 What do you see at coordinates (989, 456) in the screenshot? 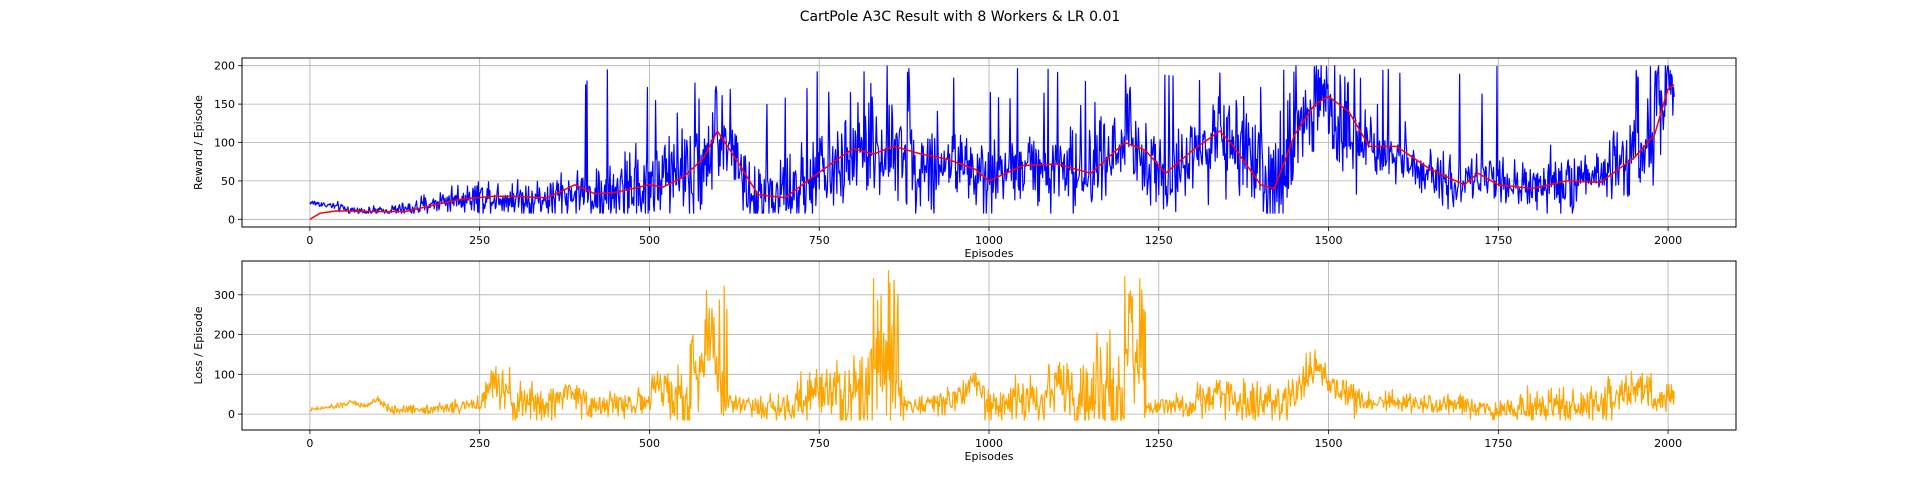
I see `loss-x-axis-label: Episodes` at bounding box center [989, 456].